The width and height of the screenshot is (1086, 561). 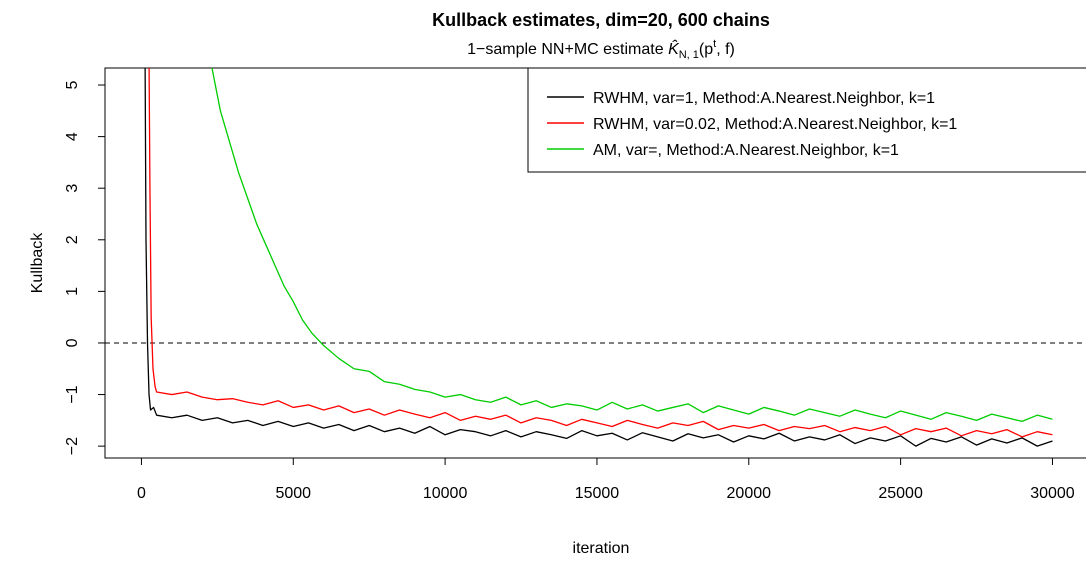 I want to click on y-tick-label: −1, so click(x=72, y=394).